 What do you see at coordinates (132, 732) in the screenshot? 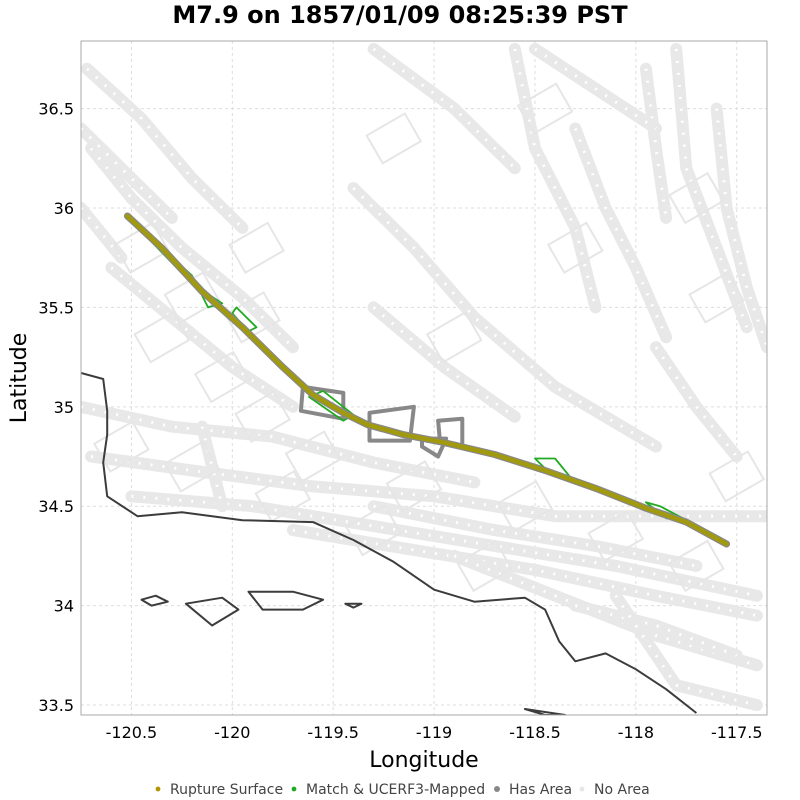
I see `x-tick-label: -120.5` at bounding box center [132, 732].